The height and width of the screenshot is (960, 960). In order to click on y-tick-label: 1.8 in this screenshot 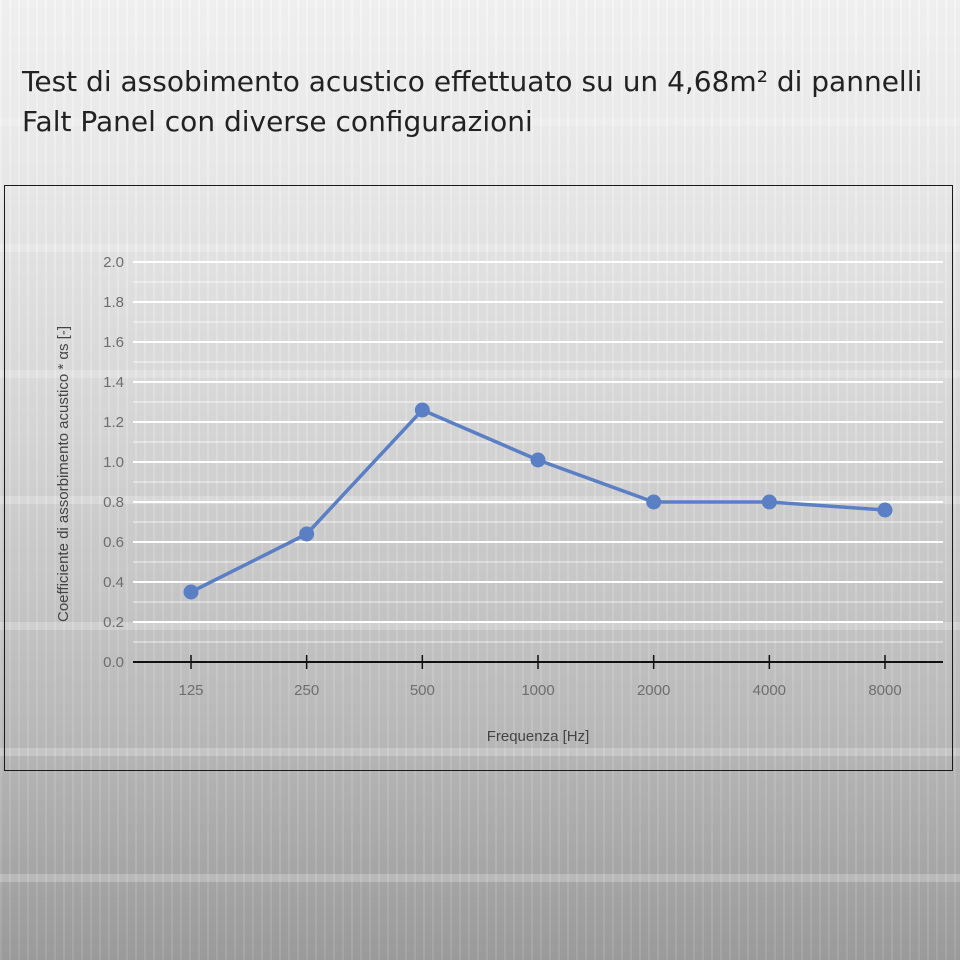, I will do `click(113, 302)`.